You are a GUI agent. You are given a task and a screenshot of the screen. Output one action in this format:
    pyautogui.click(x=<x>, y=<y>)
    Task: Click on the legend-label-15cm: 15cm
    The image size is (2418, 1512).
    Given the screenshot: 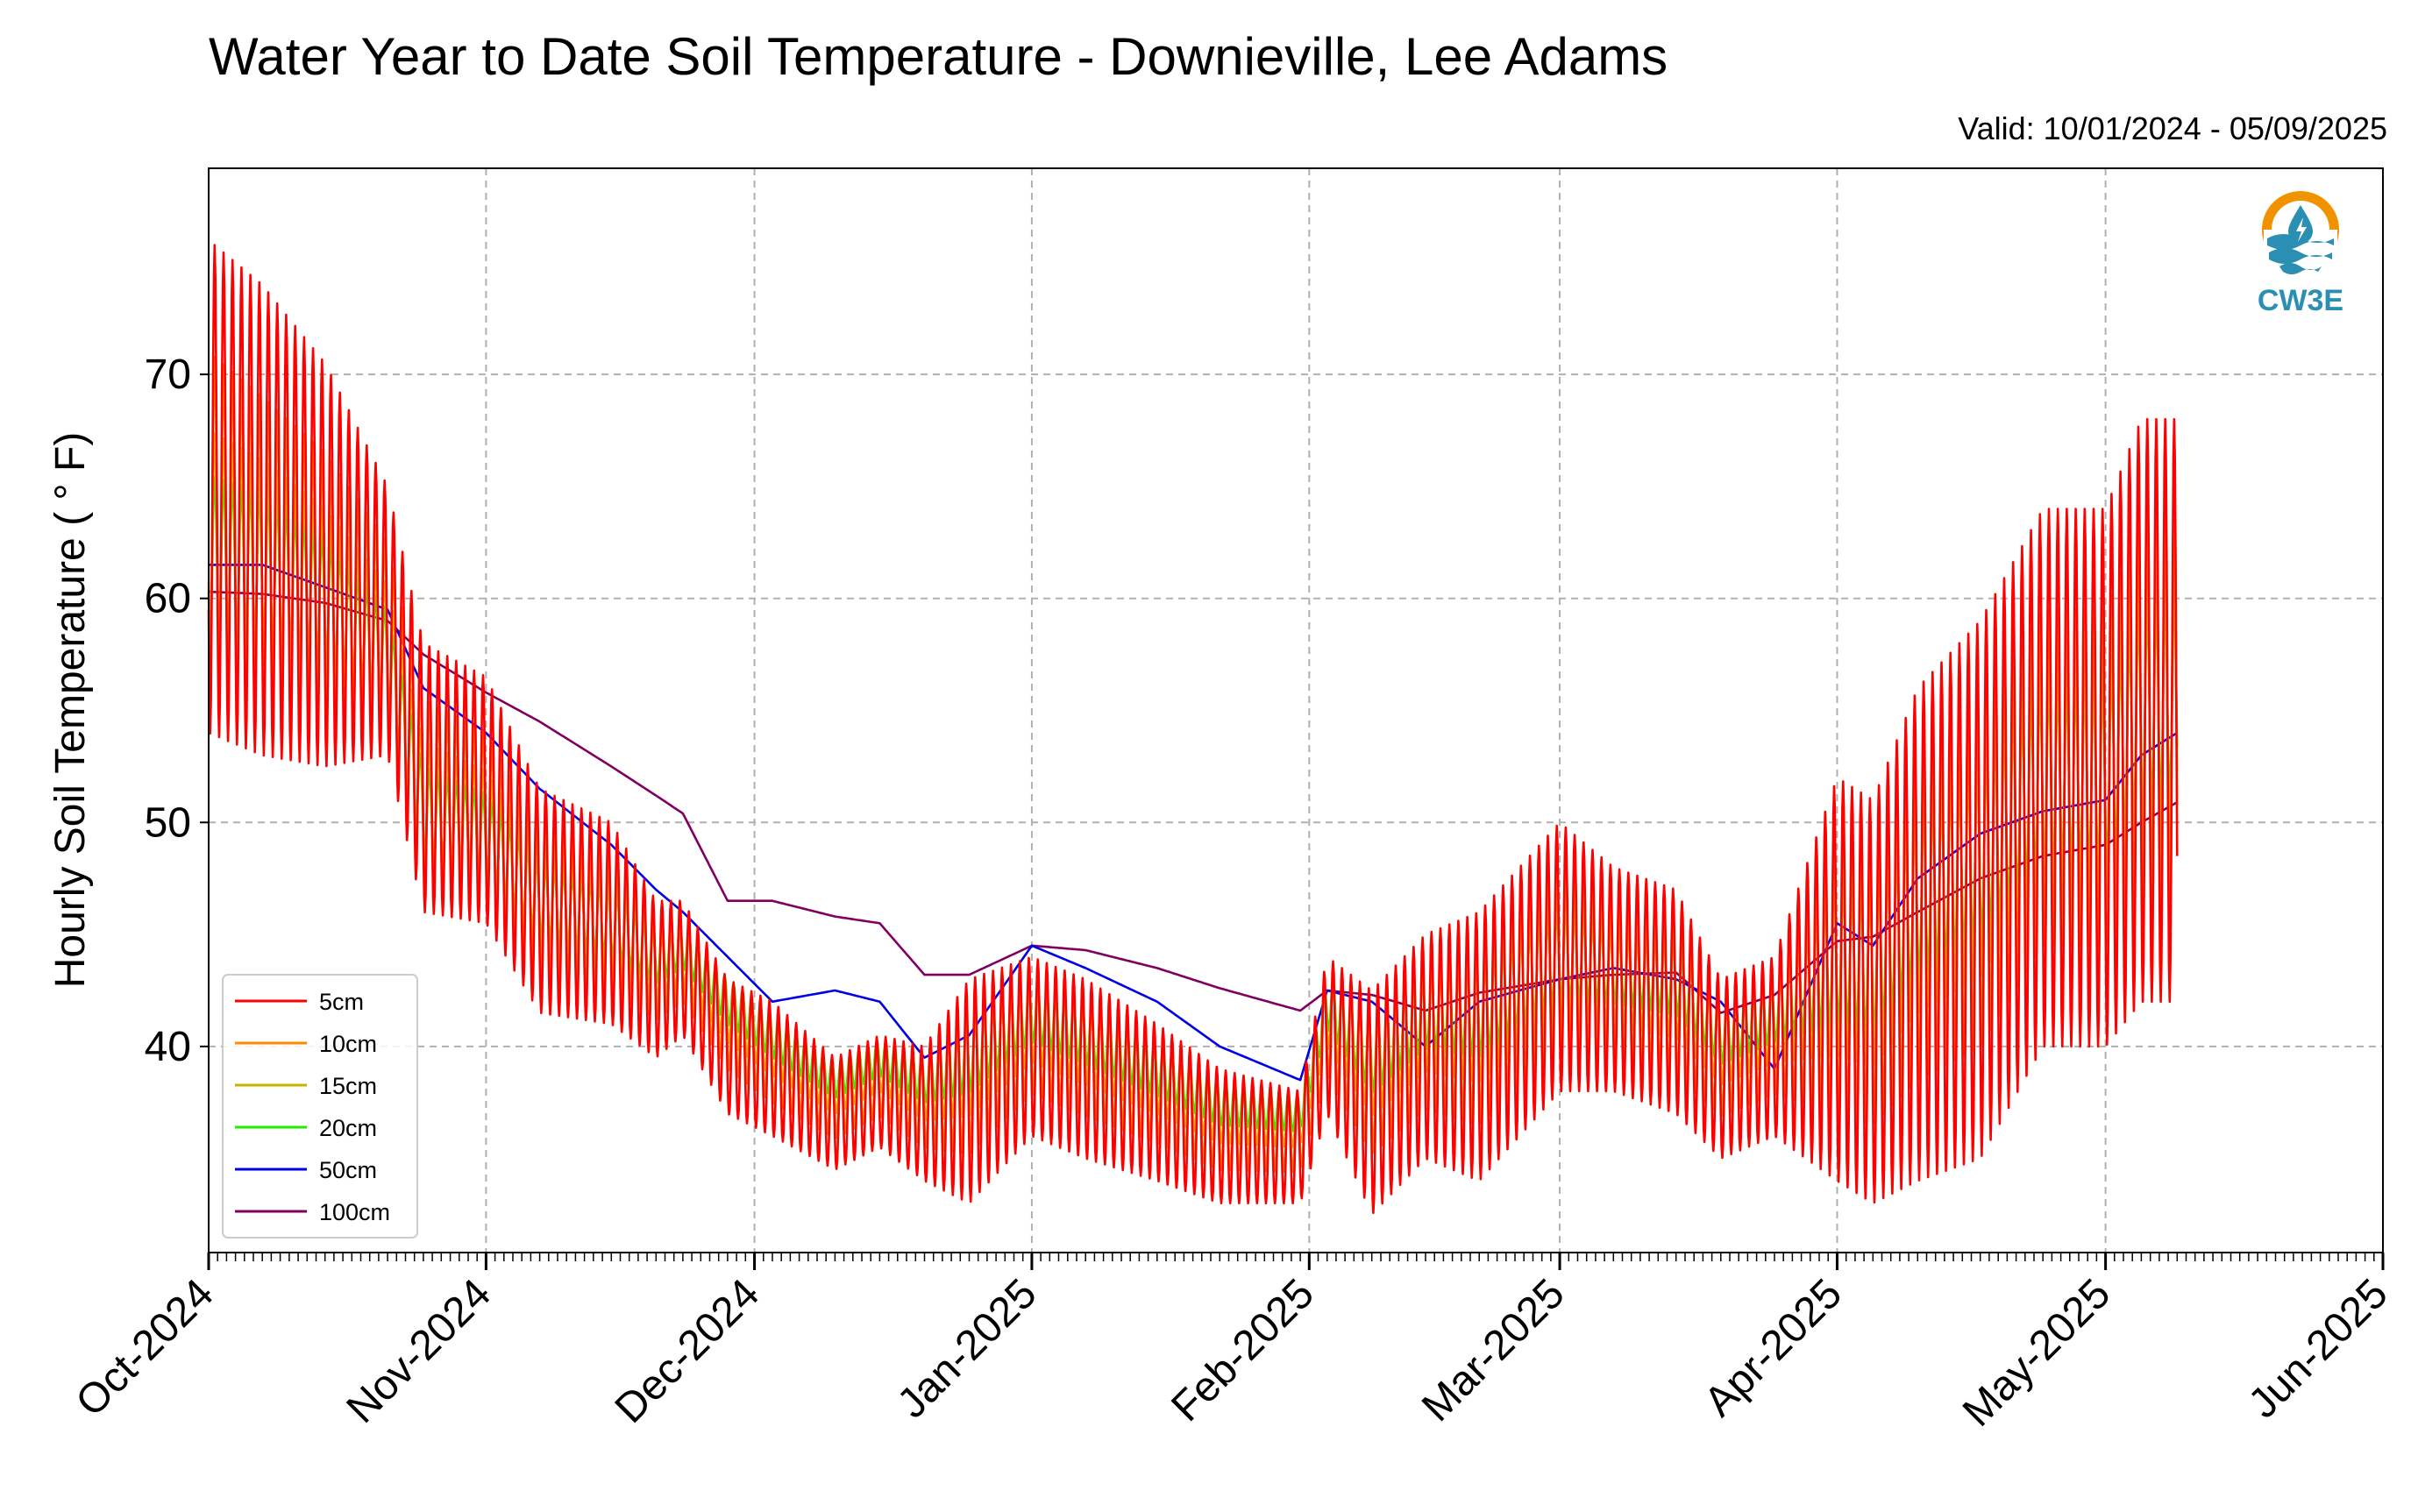 What is the action you would take?
    pyautogui.click(x=348, y=1086)
    